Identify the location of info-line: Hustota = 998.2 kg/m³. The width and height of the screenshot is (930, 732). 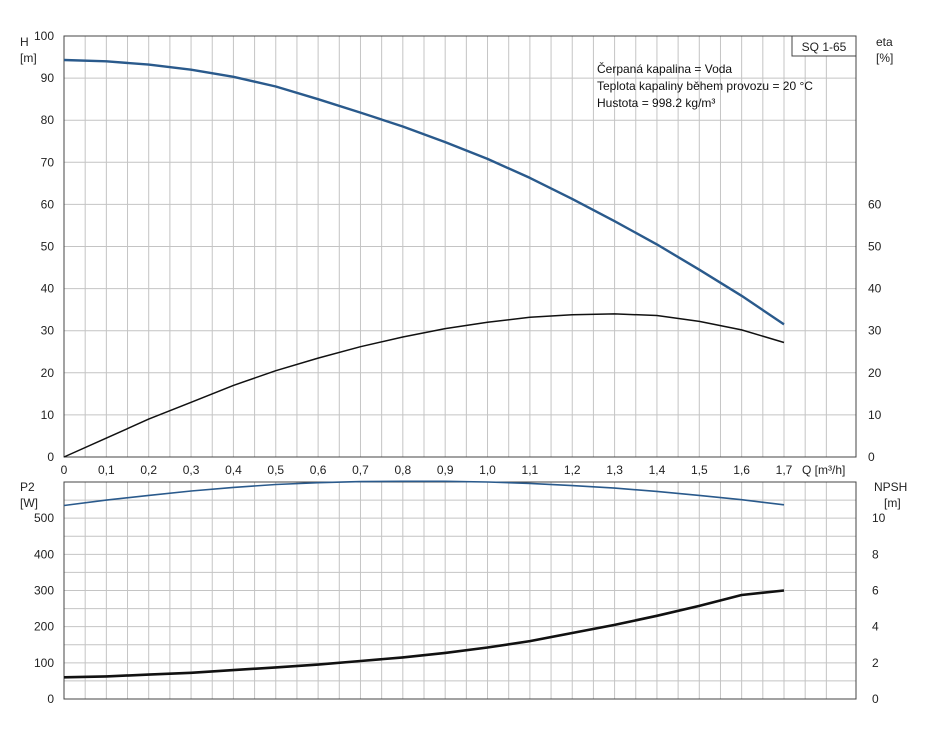
(656, 103).